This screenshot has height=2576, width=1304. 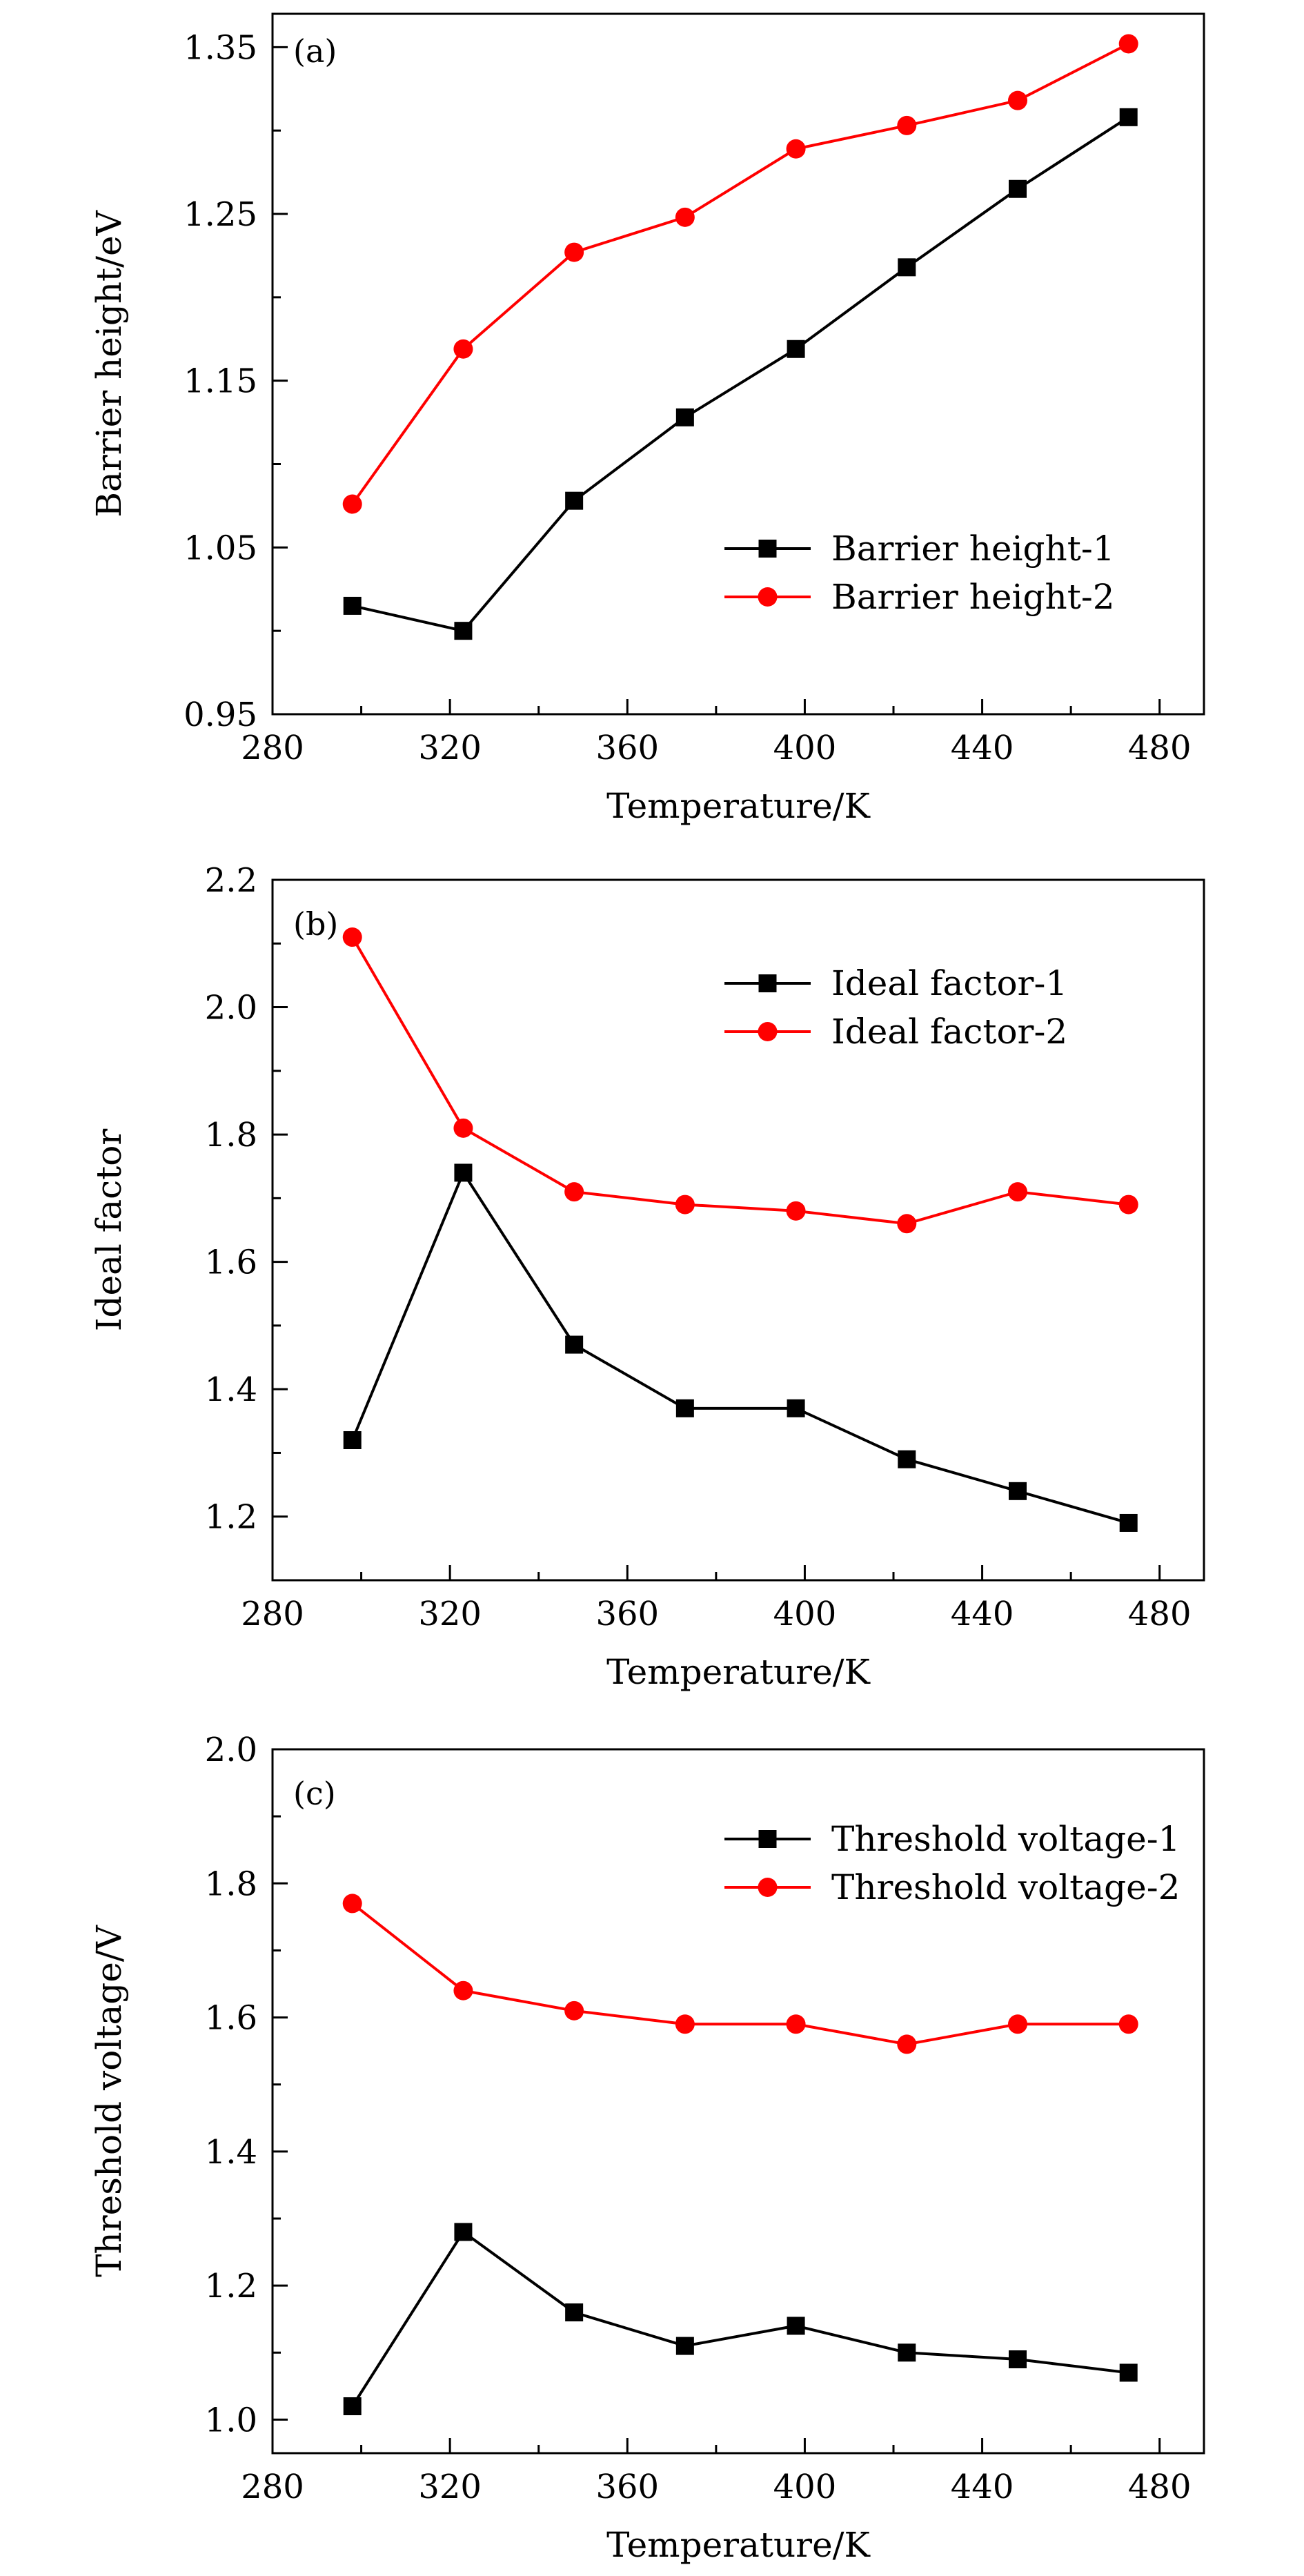 What do you see at coordinates (973, 597) in the screenshot?
I see `legend-label: Barrier height-2` at bounding box center [973, 597].